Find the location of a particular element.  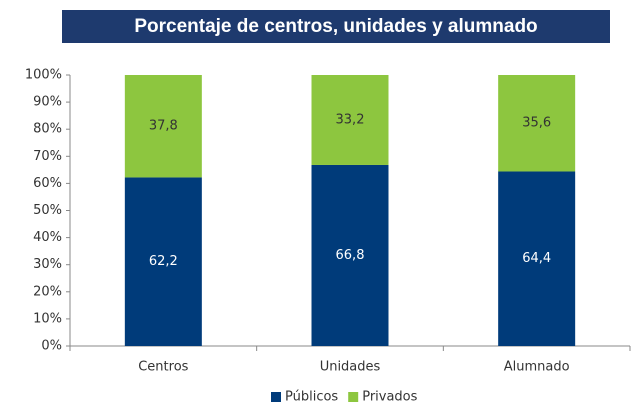

x-tick-label: Alumnado is located at coordinates (537, 367).